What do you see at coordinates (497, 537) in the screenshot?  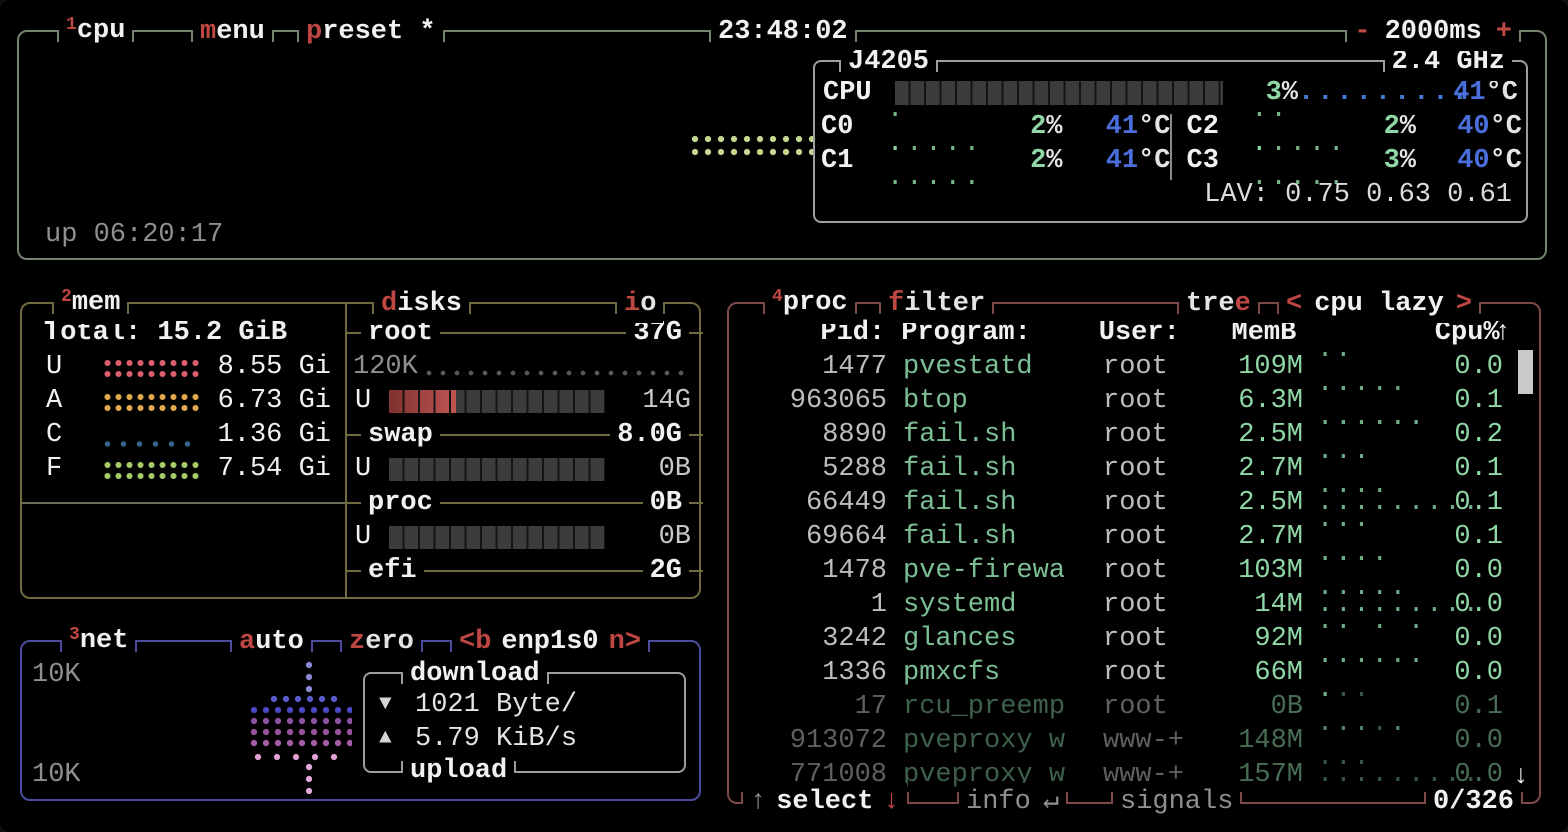 I see `disk-proc-used-bar` at bounding box center [497, 537].